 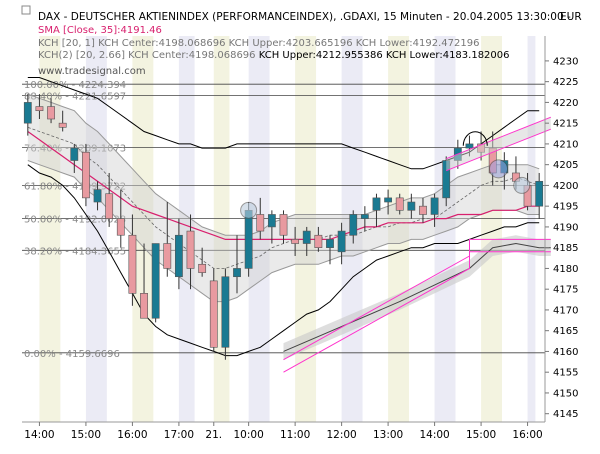 What do you see at coordinates (571, 17) in the screenshot?
I see `currency-label: EUR` at bounding box center [571, 17].